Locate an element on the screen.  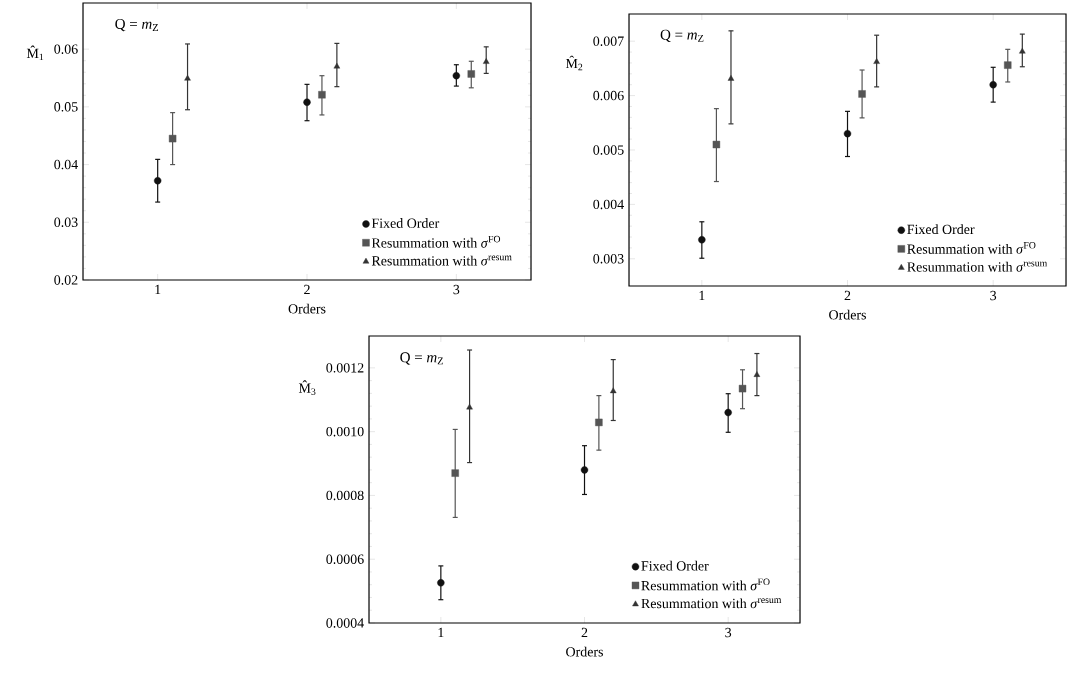
y-tick-label: 0.0012 is located at coordinates (345, 368).